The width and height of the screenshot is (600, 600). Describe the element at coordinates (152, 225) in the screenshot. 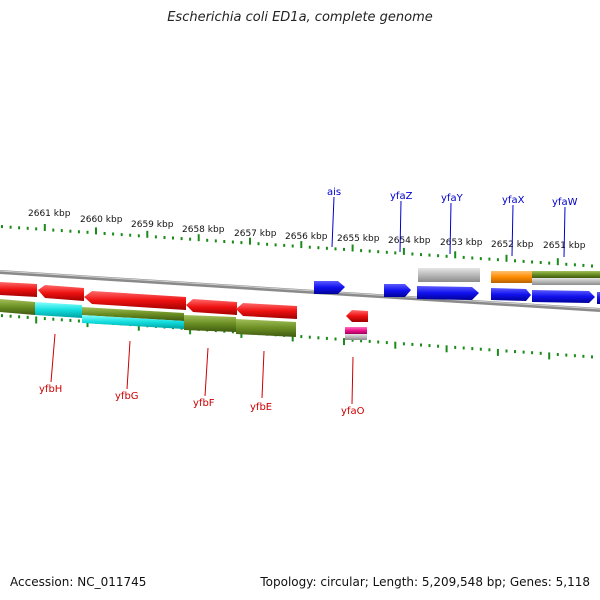

I see `scale-label: 2659 kbp` at that location.